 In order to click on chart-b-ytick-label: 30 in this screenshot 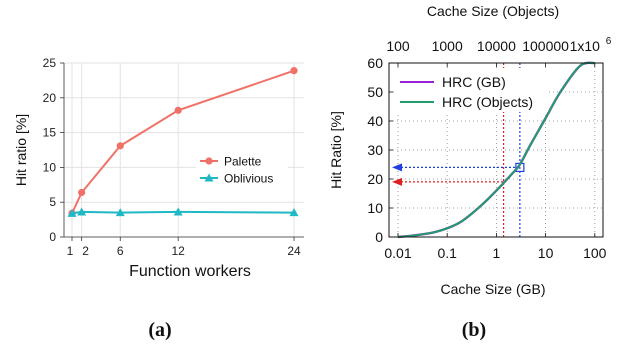, I will do `click(375, 150)`.